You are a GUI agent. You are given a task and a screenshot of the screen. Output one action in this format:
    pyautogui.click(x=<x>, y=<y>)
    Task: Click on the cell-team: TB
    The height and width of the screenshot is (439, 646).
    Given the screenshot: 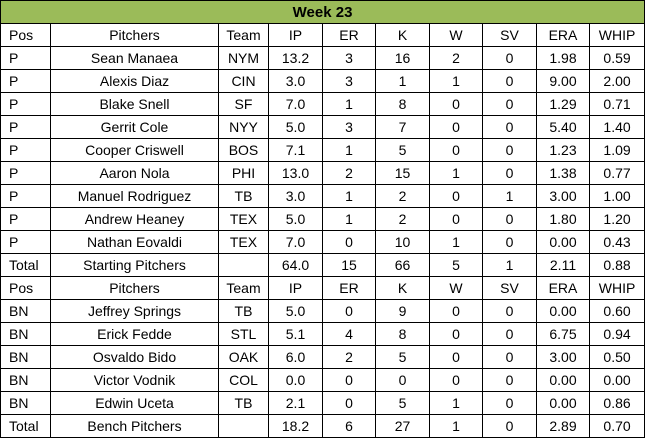 What is the action you would take?
    pyautogui.click(x=243, y=196)
    